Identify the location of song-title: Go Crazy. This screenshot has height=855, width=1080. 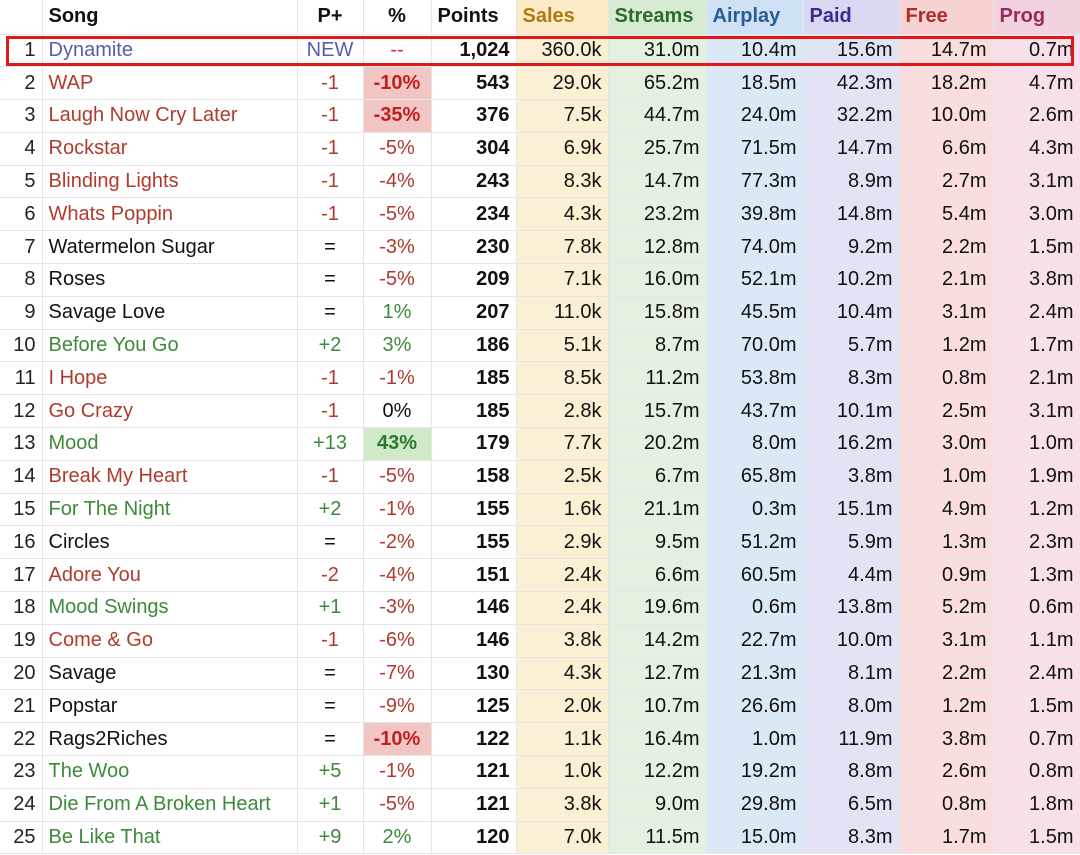
(170, 411).